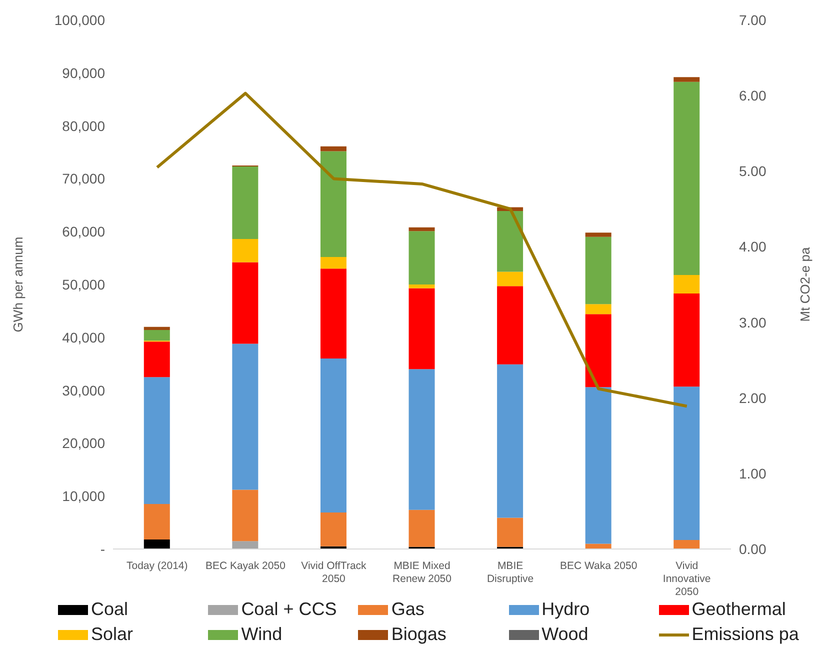 The image size is (837, 653). Describe the element at coordinates (84, 496) in the screenshot. I see `y-tick-label: 10,000` at that location.